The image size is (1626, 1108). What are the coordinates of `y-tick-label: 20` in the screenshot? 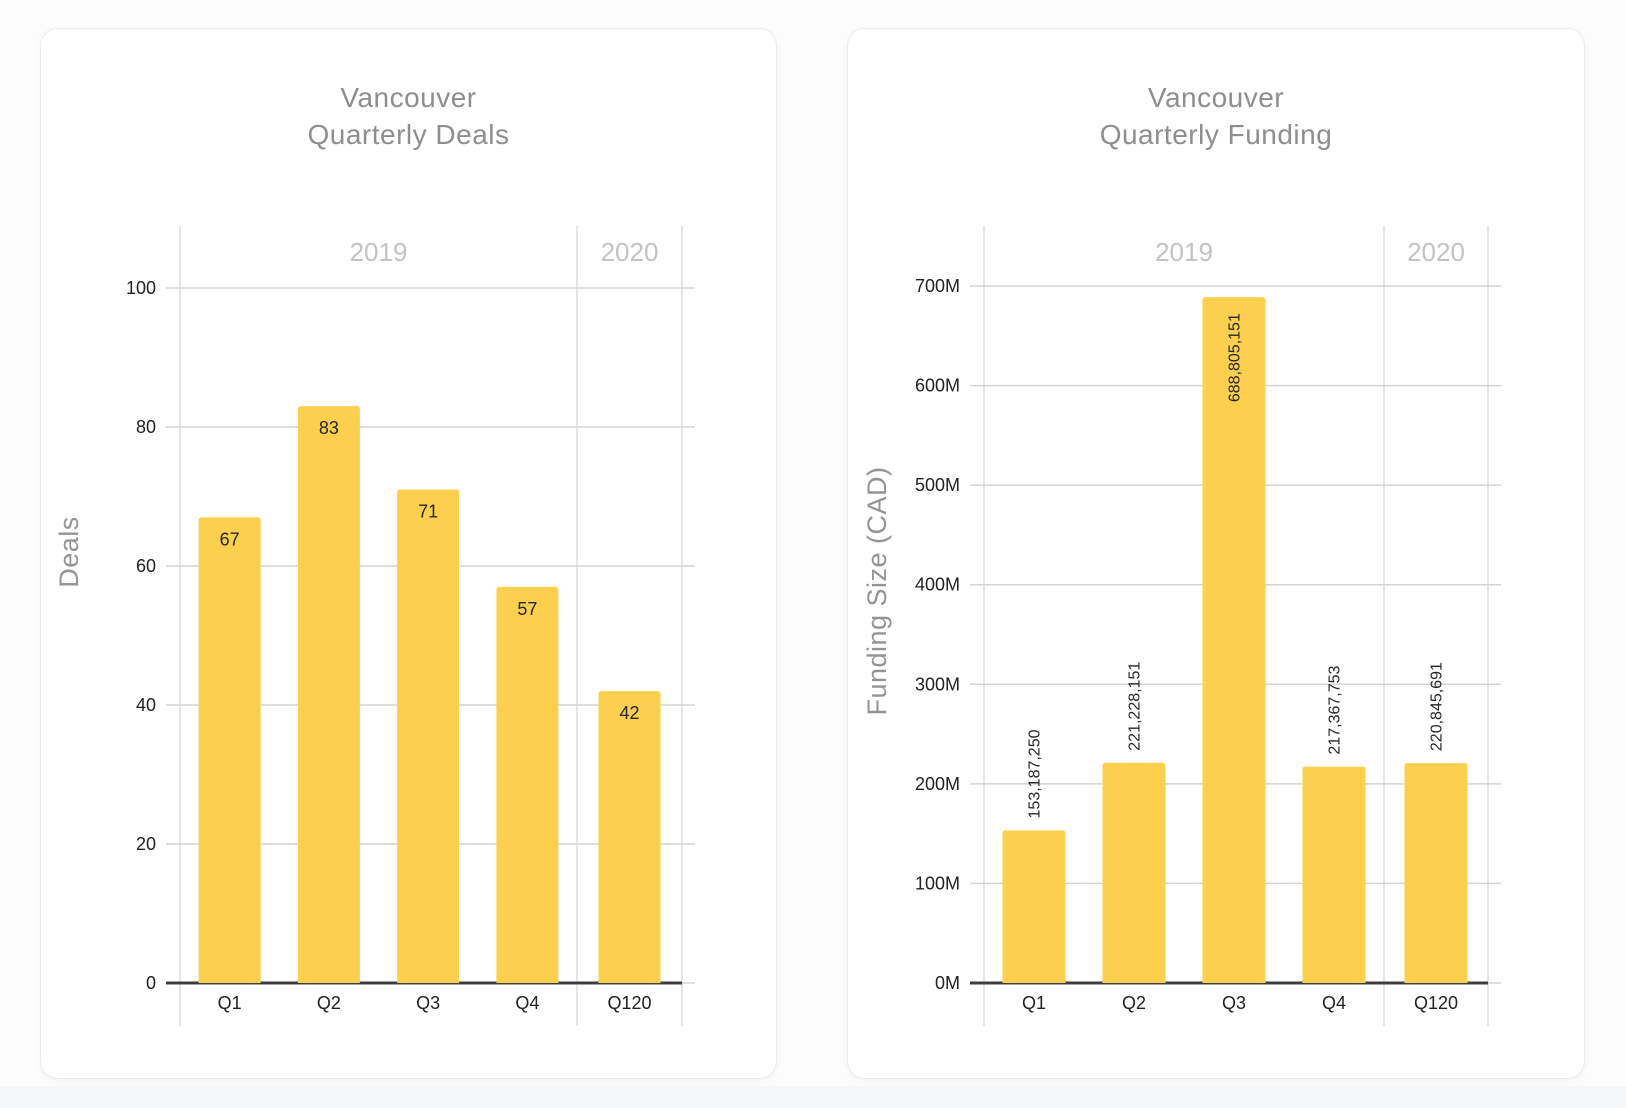 It's located at (146, 844).